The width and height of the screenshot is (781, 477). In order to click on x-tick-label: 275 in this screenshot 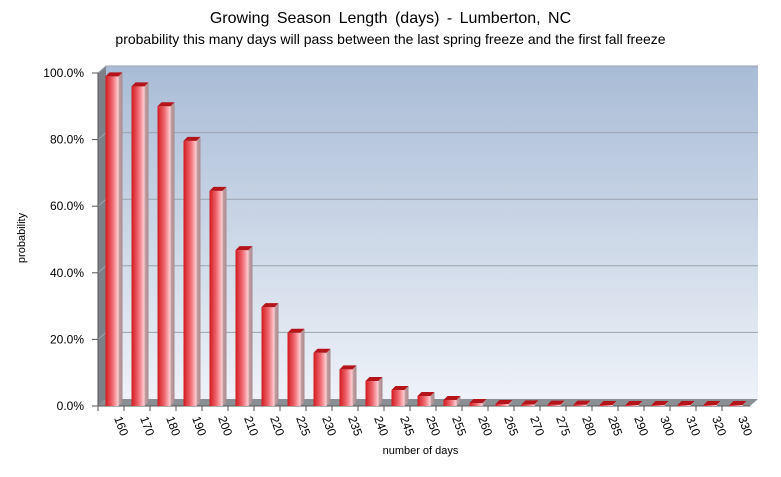, I will do `click(563, 426)`.